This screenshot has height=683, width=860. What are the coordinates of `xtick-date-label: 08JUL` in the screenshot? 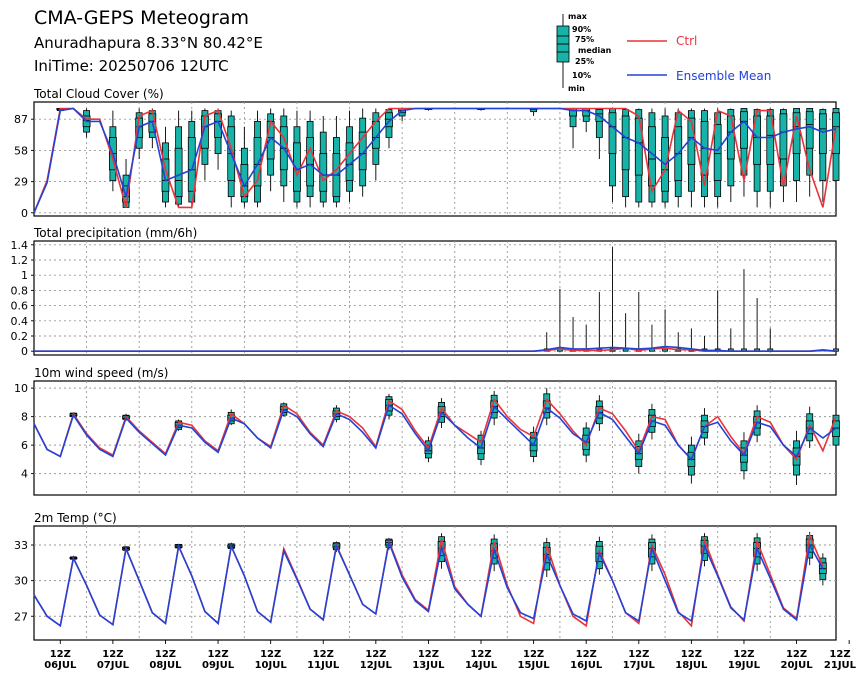 It's located at (165, 665).